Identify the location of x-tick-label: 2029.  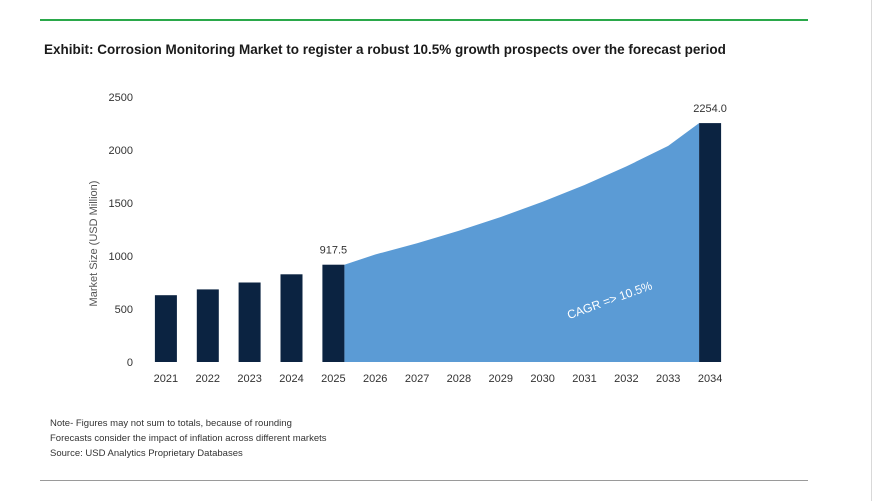
(501, 379).